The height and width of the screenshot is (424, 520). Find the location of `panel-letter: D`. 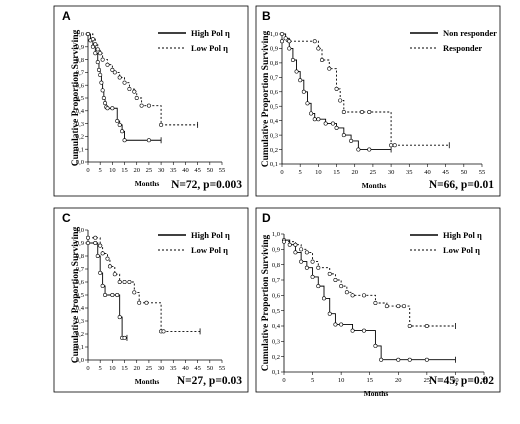

panel-letter: D is located at coordinates (266, 218).